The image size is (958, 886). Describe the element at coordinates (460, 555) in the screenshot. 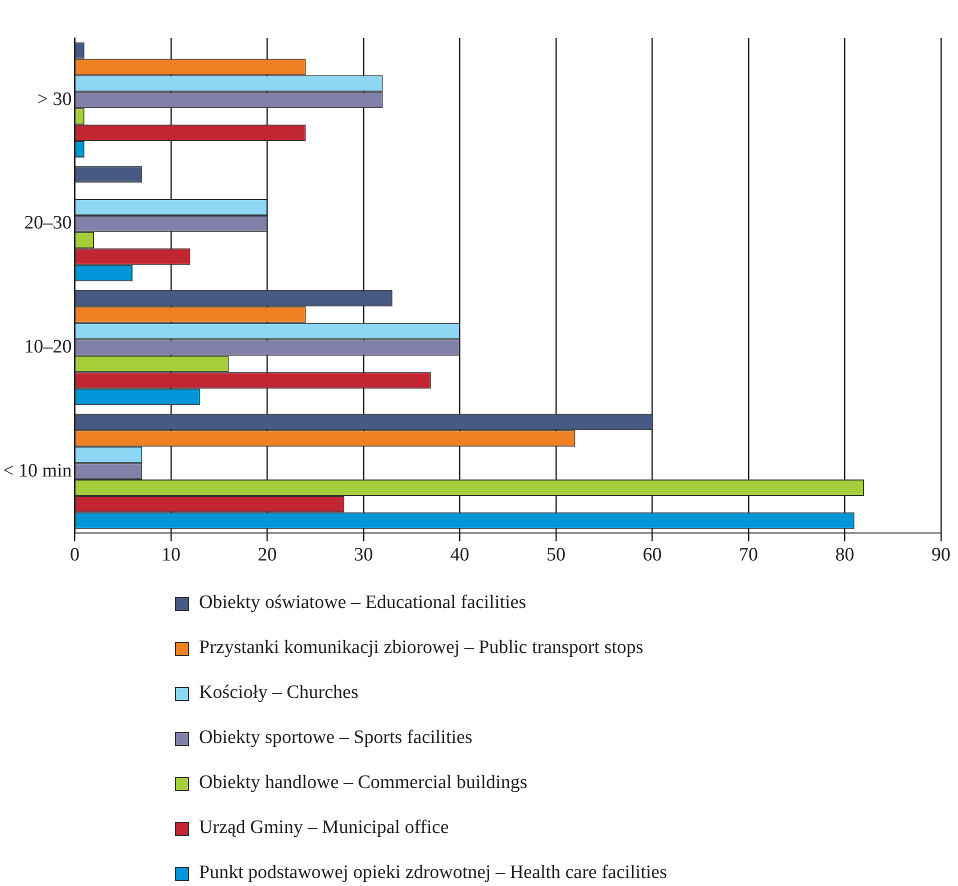

I see `x-tick-label: 40` at that location.